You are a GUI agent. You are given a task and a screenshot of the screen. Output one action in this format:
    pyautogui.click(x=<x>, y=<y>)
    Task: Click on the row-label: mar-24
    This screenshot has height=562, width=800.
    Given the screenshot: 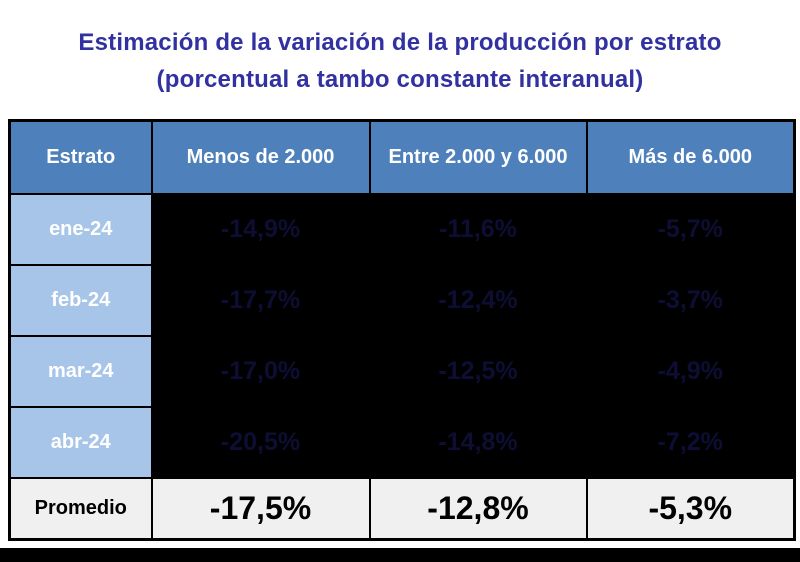 What is the action you would take?
    pyautogui.click(x=80, y=371)
    